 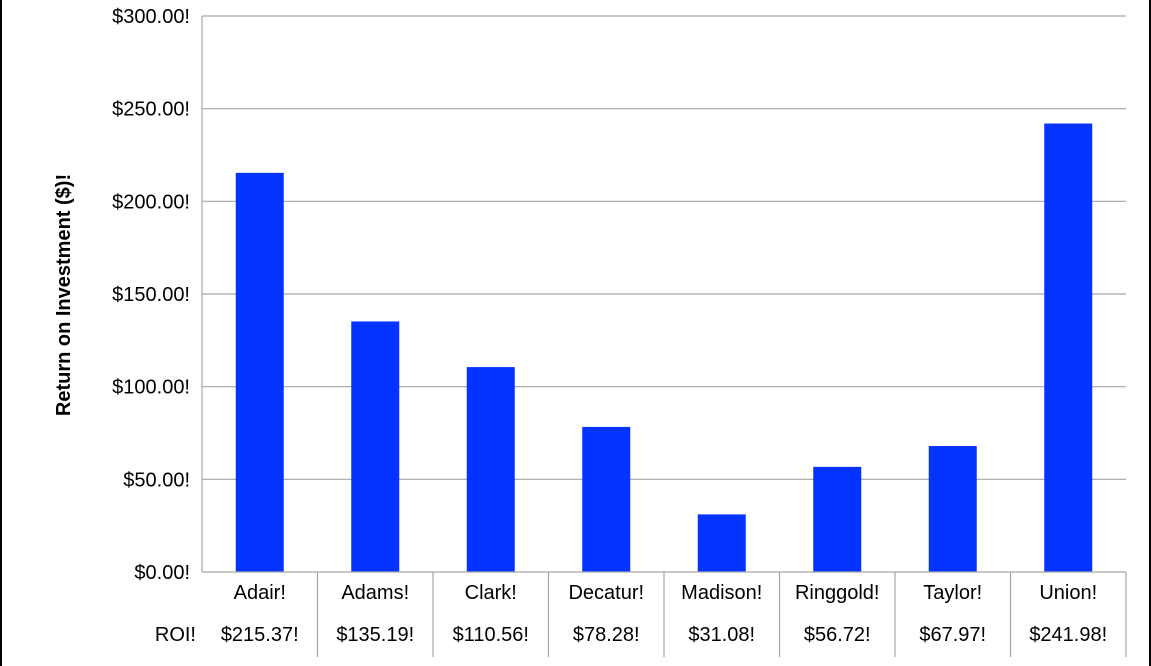 What do you see at coordinates (151, 388) in the screenshot?
I see `y-tick-label: $100.00!` at bounding box center [151, 388].